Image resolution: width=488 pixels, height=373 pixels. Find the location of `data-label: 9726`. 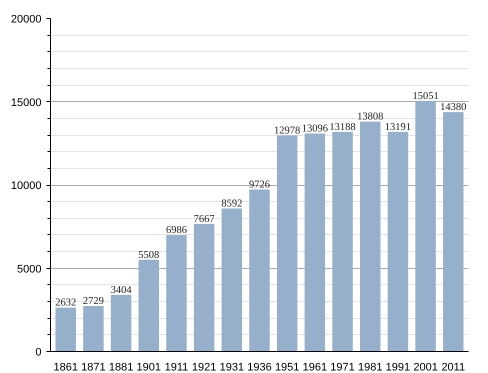

data-label: 9726 is located at coordinates (259, 185).